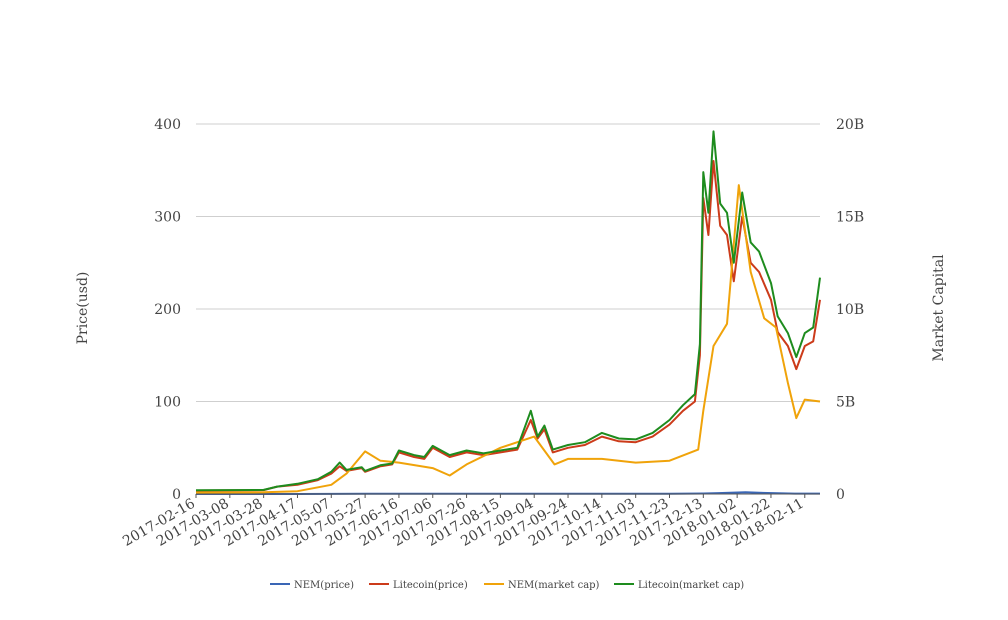  I want to click on legend-label: Litecoin(price), so click(430, 585).